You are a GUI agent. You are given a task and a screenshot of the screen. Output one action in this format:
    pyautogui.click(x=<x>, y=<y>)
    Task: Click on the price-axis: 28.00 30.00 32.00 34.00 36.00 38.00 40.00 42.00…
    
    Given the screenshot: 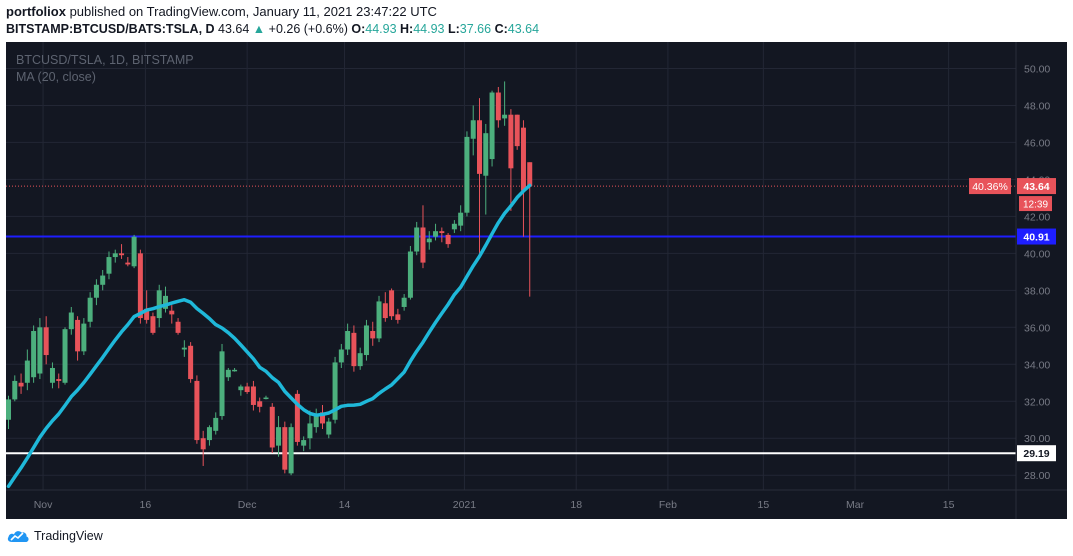 What is the action you would take?
    pyautogui.click(x=1037, y=272)
    